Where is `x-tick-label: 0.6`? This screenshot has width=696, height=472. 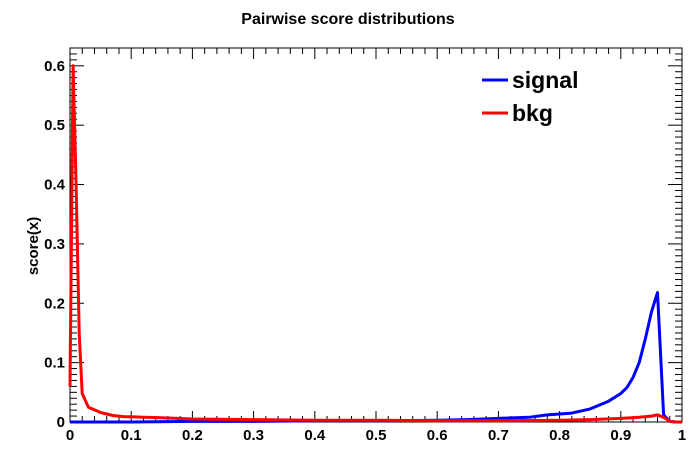
x-tick-label: 0.6 is located at coordinates (437, 435).